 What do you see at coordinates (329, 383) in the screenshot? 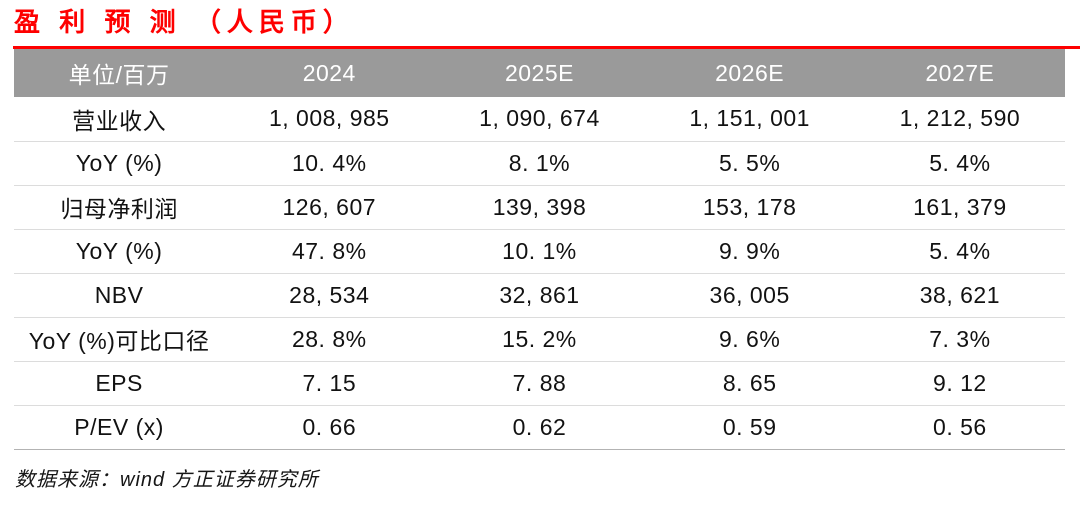
I see `cell-value: 7. 15` at bounding box center [329, 383].